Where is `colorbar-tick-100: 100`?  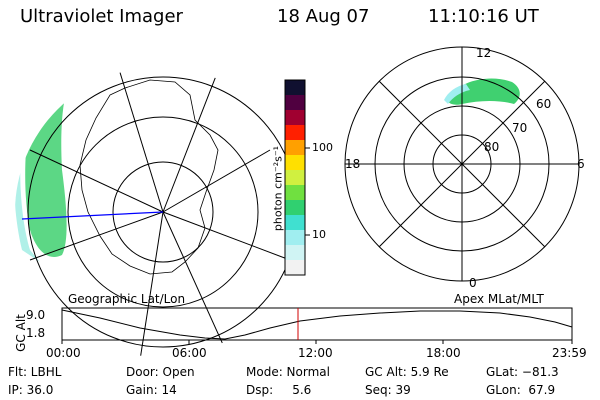 colorbar-tick-100: 100 is located at coordinates (322, 147).